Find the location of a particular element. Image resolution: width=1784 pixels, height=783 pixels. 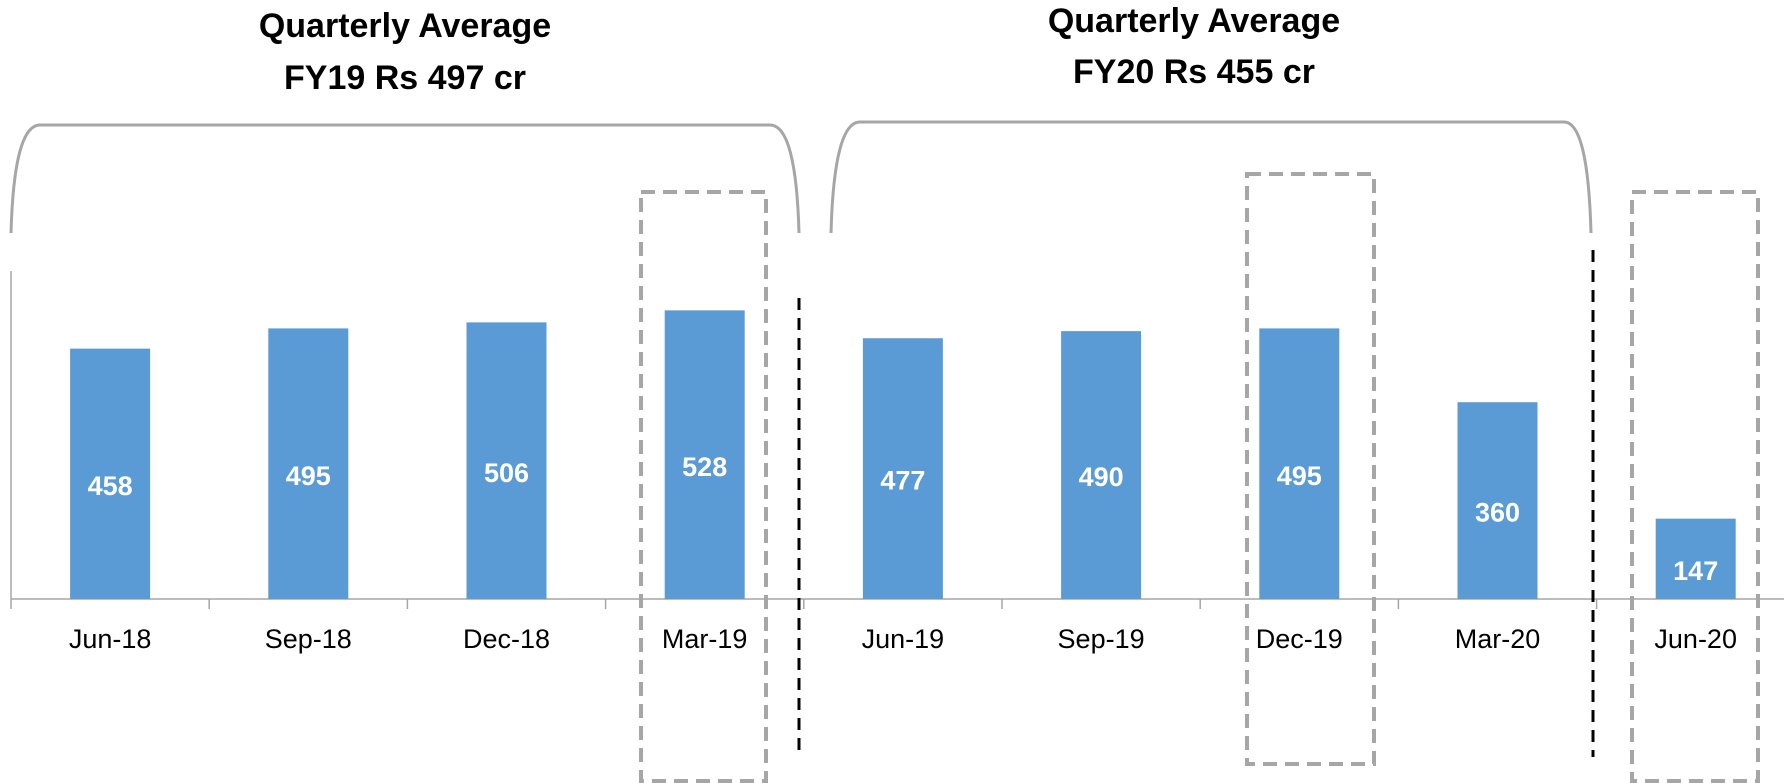

x-tick-label: Mar-20 is located at coordinates (1498, 639).